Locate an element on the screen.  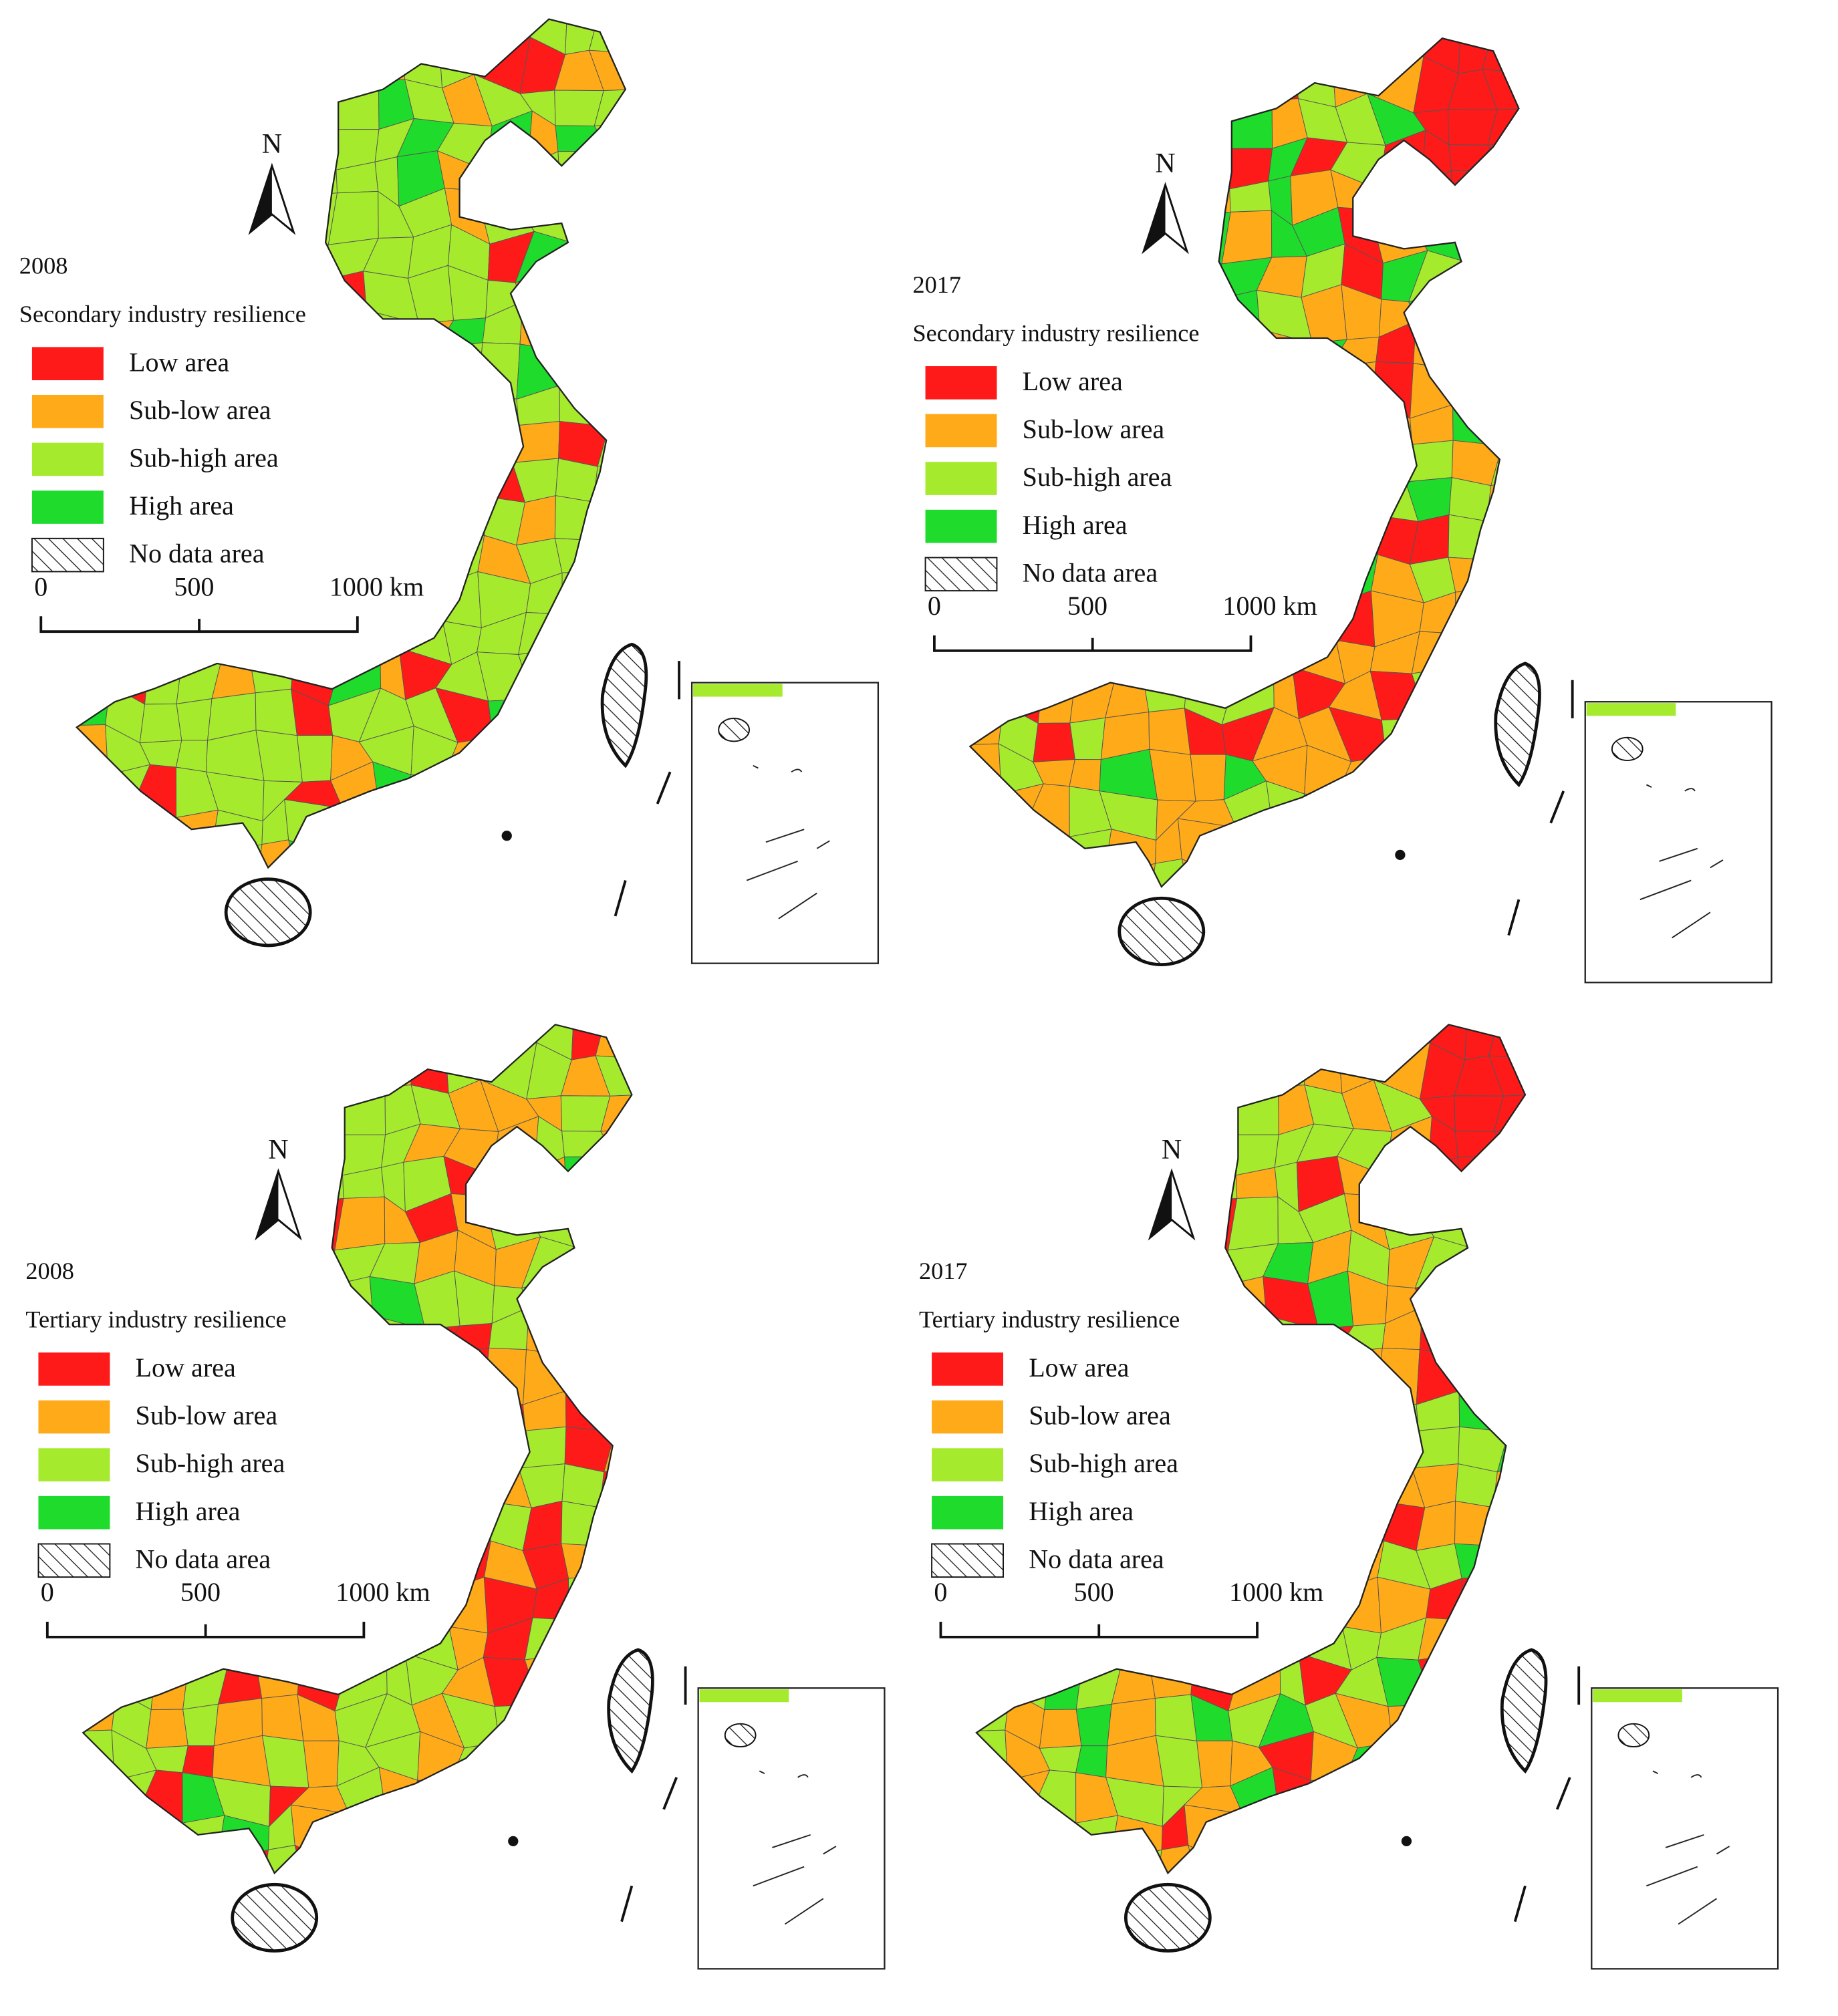
taiwan is located at coordinates (624, 705).